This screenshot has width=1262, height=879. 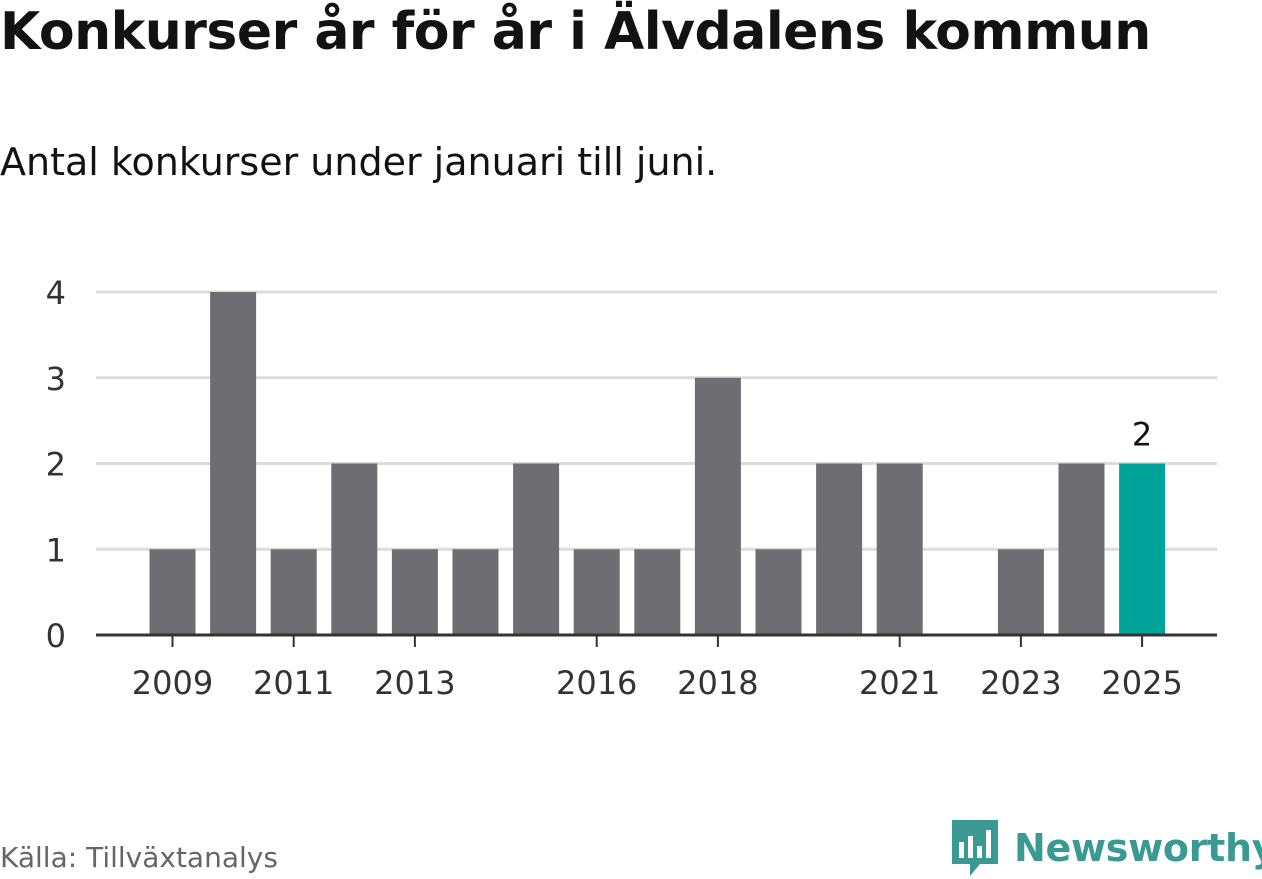 I want to click on x-tick-label: 2025, so click(x=1141, y=683).